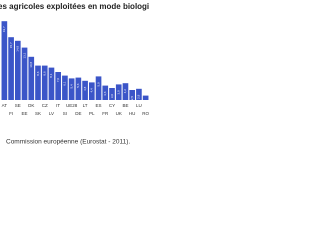 The height and width of the screenshot is (240, 320). I want to click on x-tick-label: UE28, so click(72, 105).